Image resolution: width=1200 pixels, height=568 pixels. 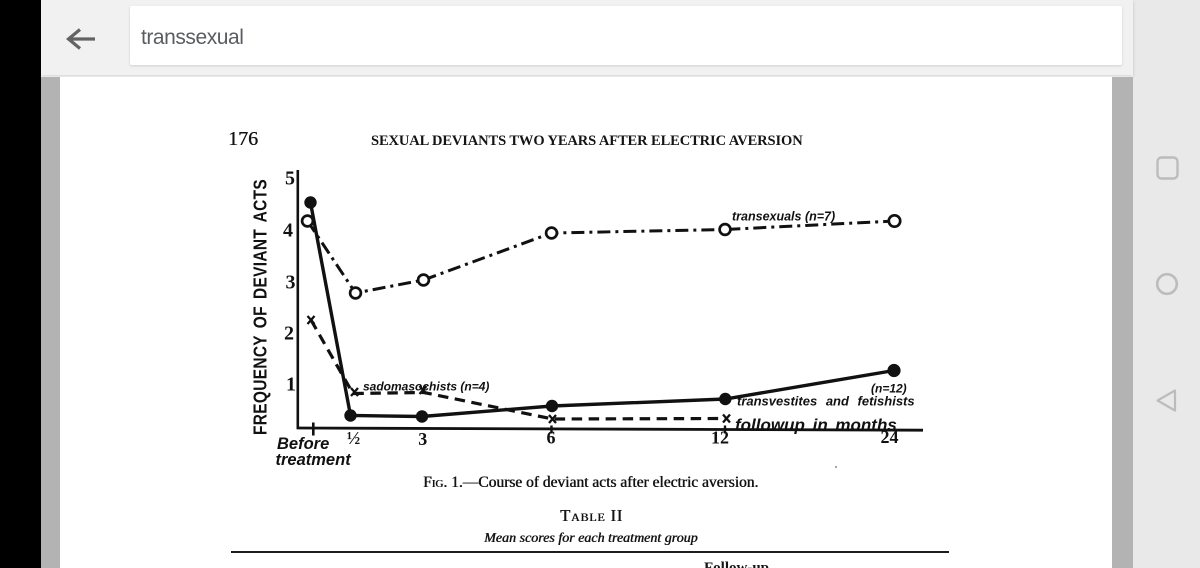 What do you see at coordinates (290, 179) in the screenshot?
I see `svg-text: 5` at bounding box center [290, 179].